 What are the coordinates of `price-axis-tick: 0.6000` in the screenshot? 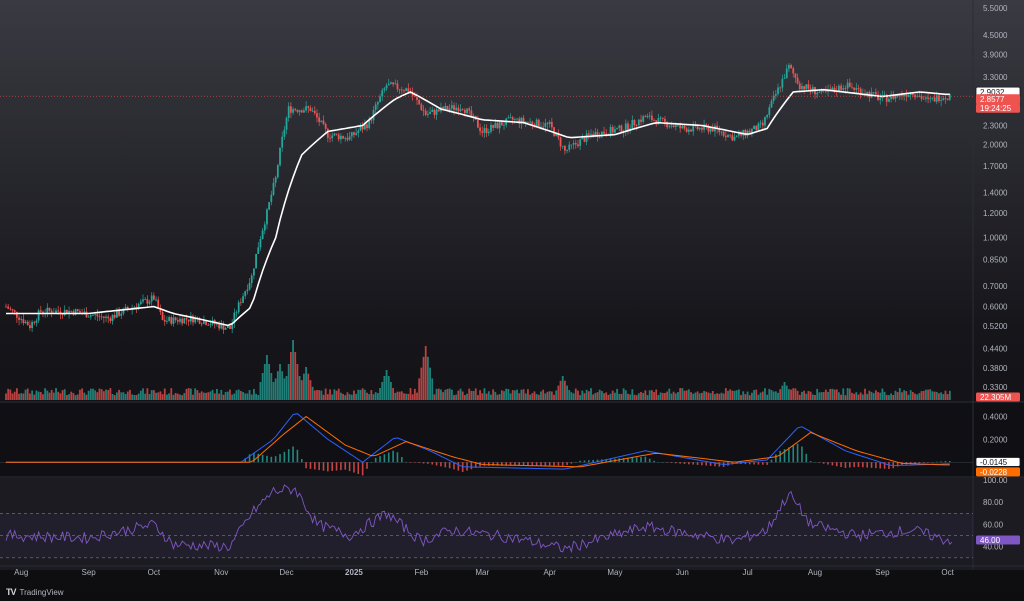 It's located at (995, 307).